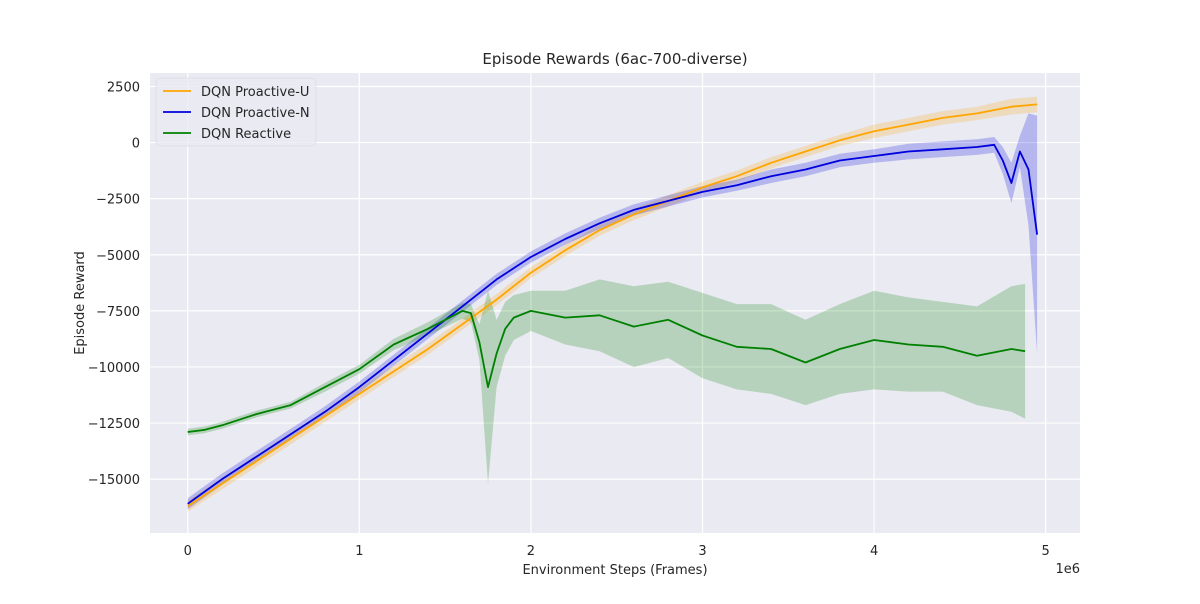 This screenshot has width=1200, height=604. I want to click on y-tick-label: −10000, so click(114, 368).